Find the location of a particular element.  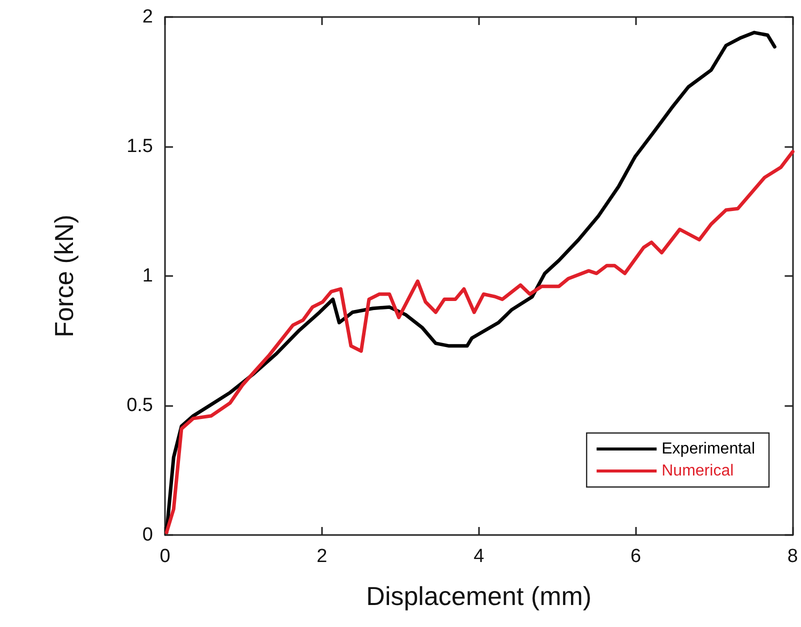

y-tick-label: 0 is located at coordinates (147, 535).